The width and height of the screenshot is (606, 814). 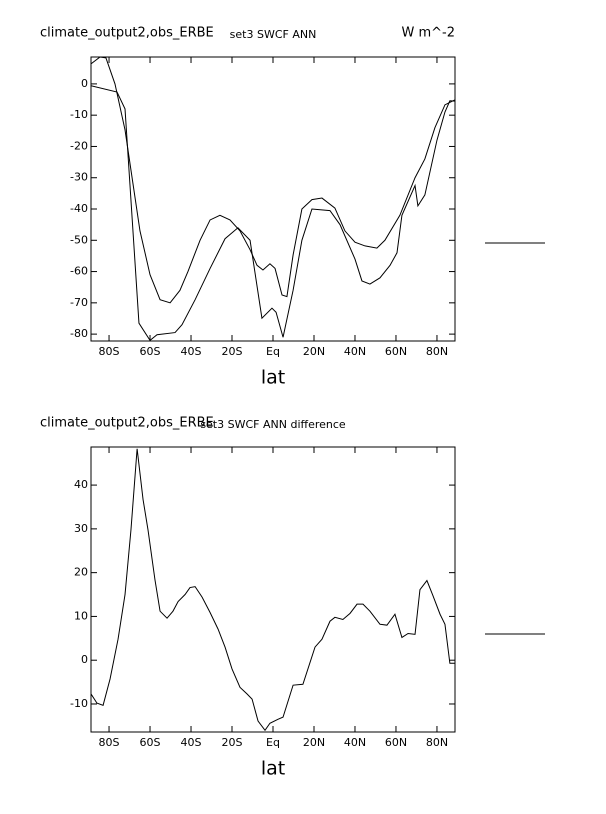 What do you see at coordinates (273, 34) in the screenshot?
I see `chart-subtitle: set3 SWCF ANN` at bounding box center [273, 34].